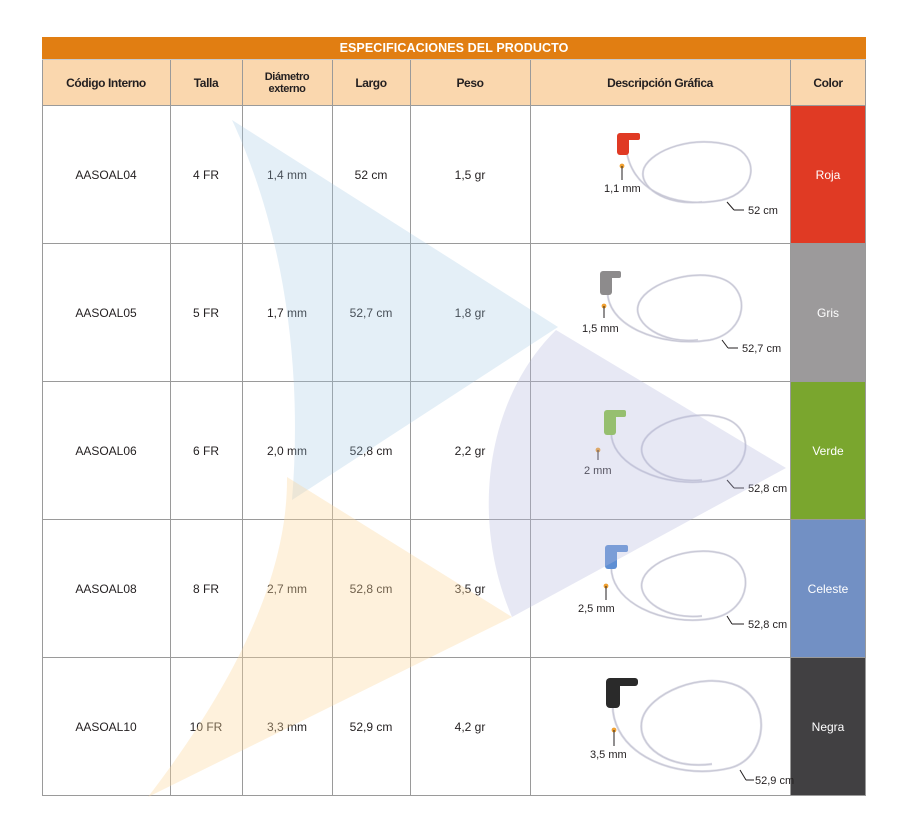 The width and height of the screenshot is (909, 833). Describe the element at coordinates (828, 313) in the screenshot. I see `color-swatch: Gris` at that location.